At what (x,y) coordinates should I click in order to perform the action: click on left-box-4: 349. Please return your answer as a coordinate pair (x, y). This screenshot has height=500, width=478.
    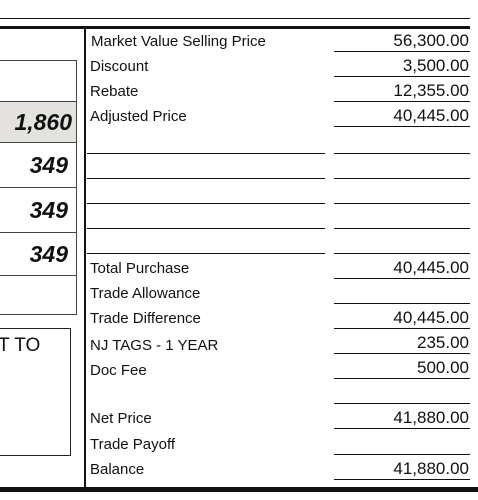
    Looking at the image, I should click on (38, 254).